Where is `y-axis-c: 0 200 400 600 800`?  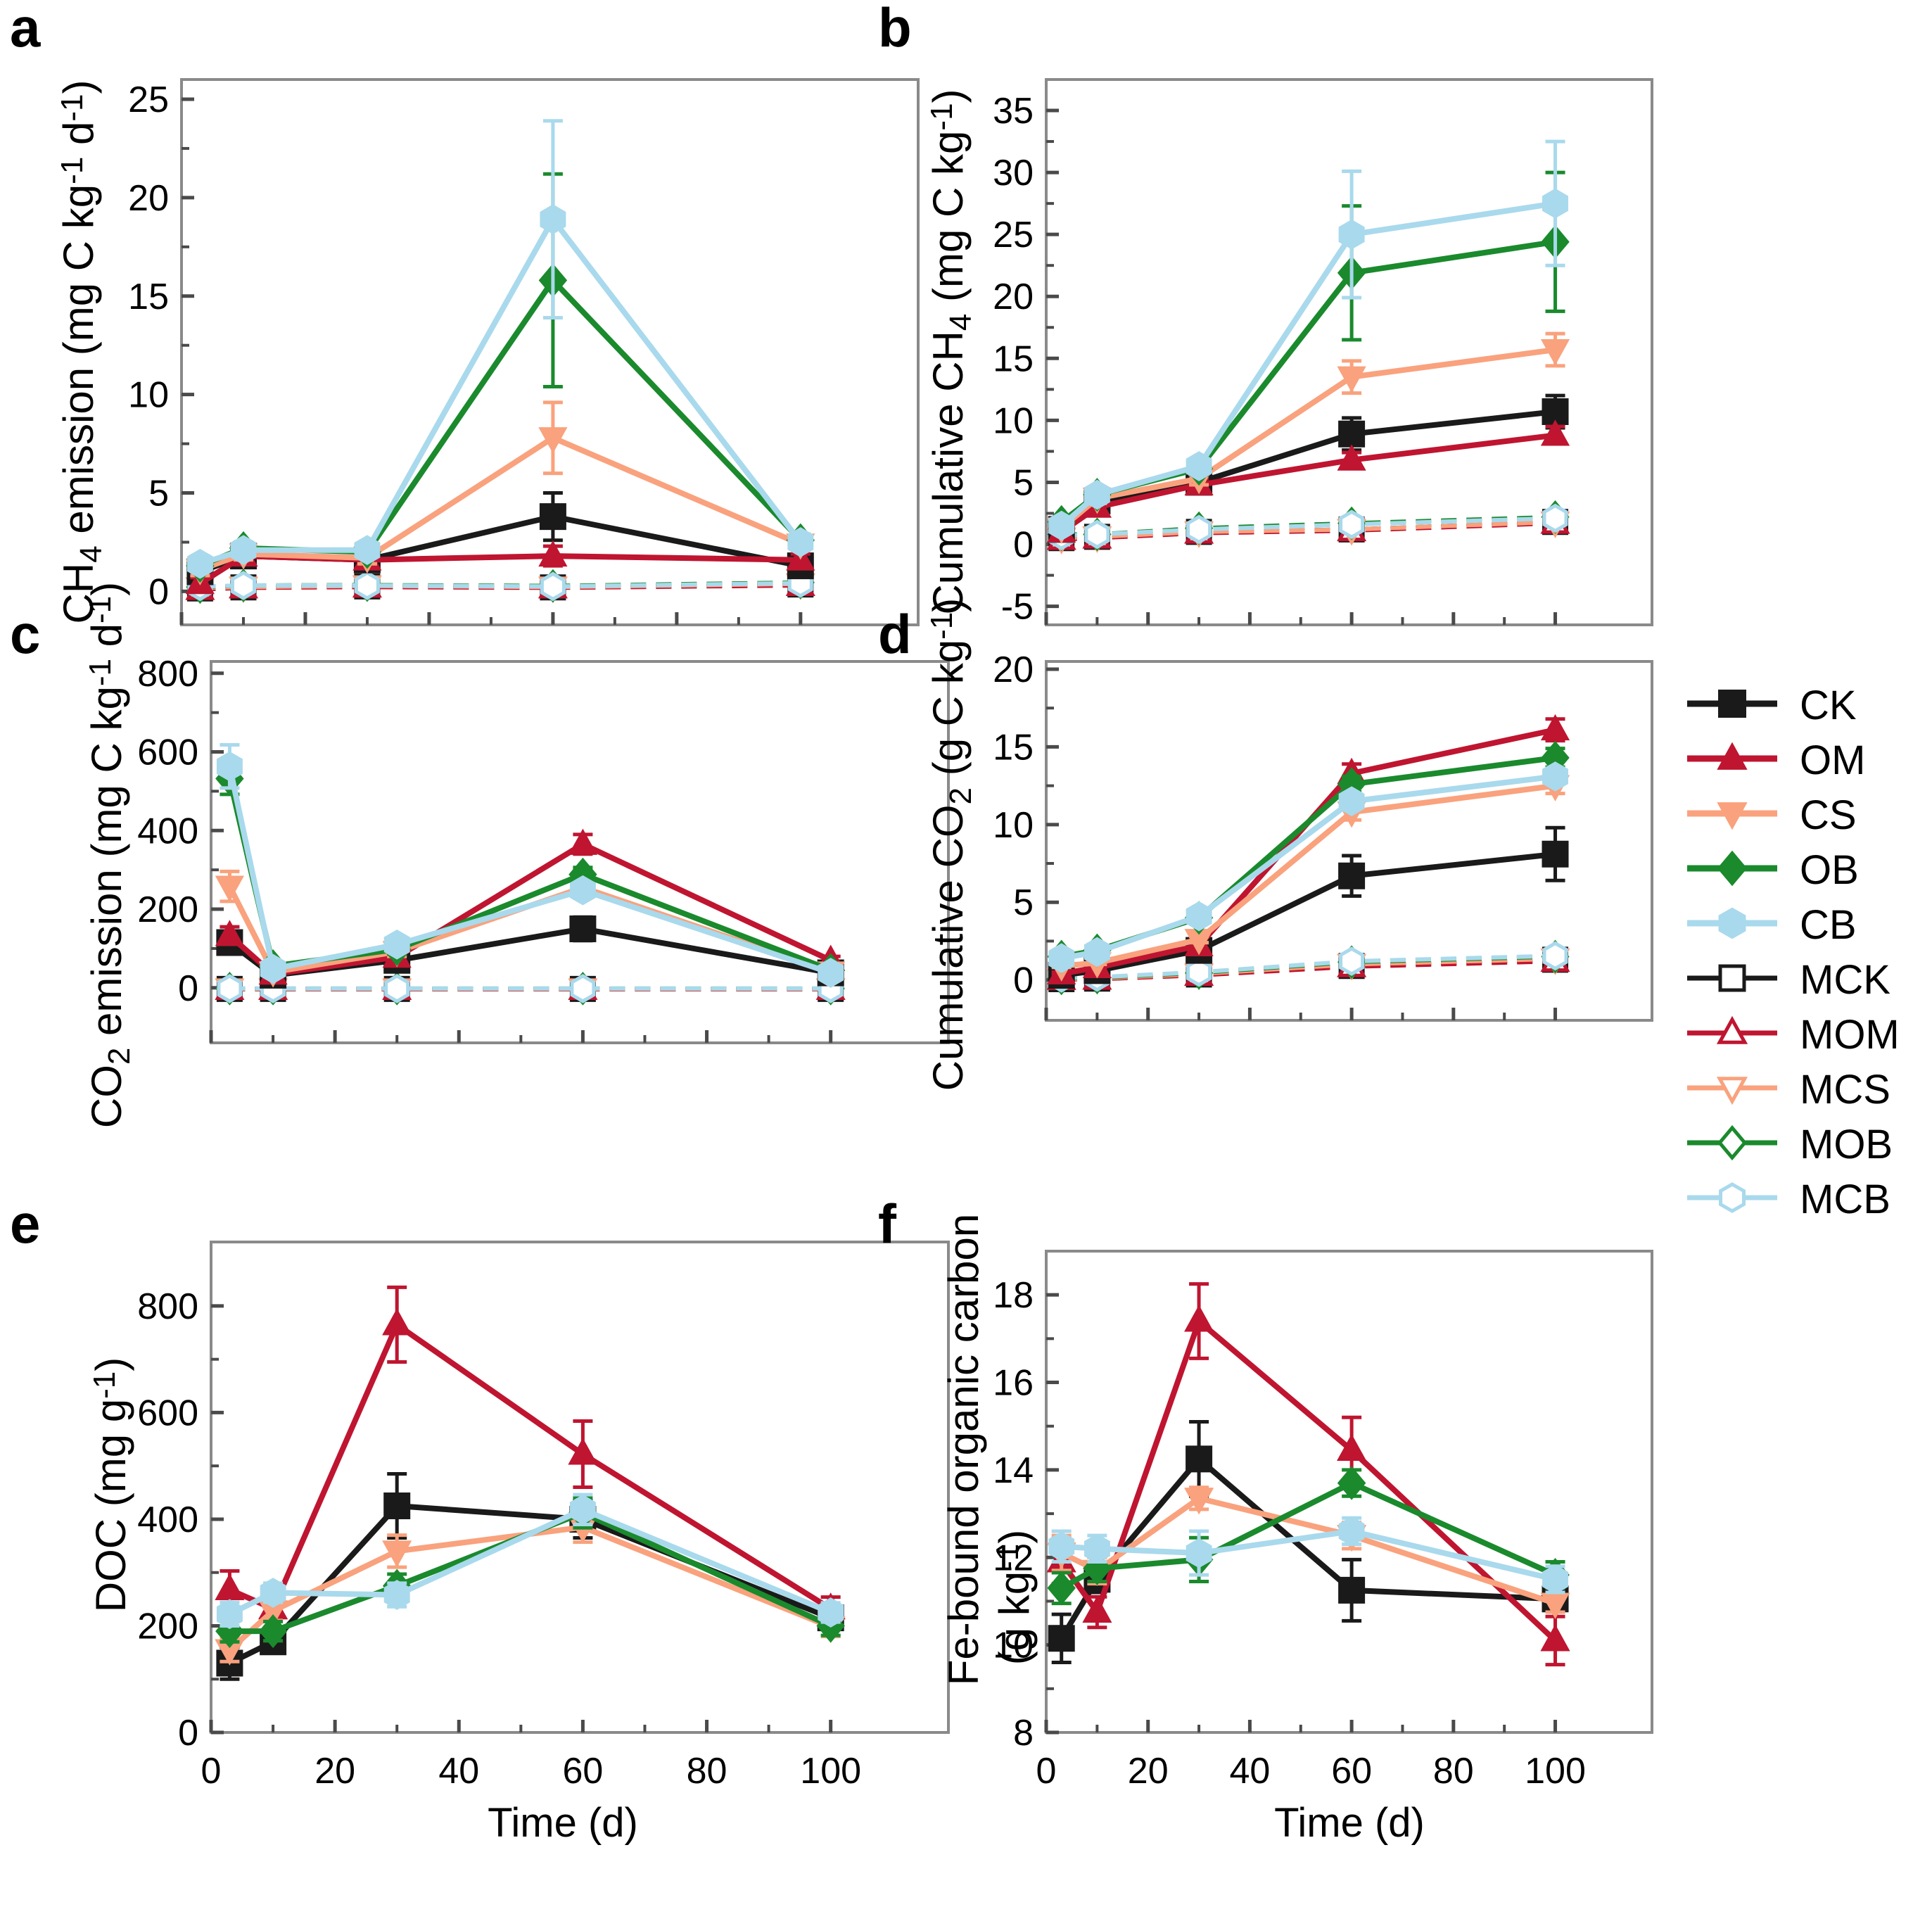 y-axis-c: 0 200 400 600 800 is located at coordinates (180, 831).